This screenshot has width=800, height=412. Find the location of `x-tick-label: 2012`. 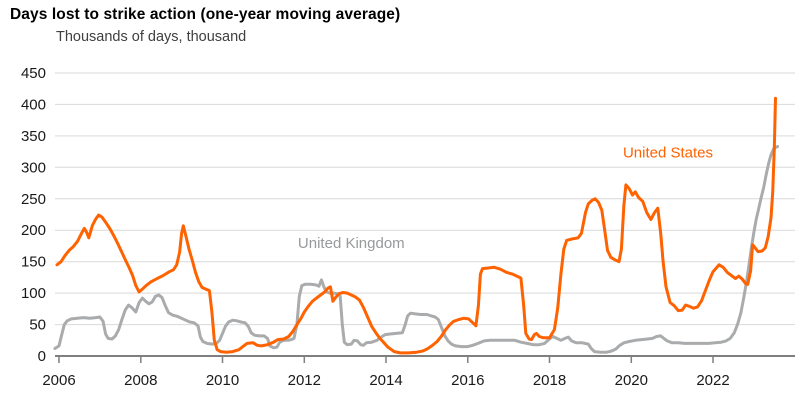

x-tick-label: 2012 is located at coordinates (304, 380).